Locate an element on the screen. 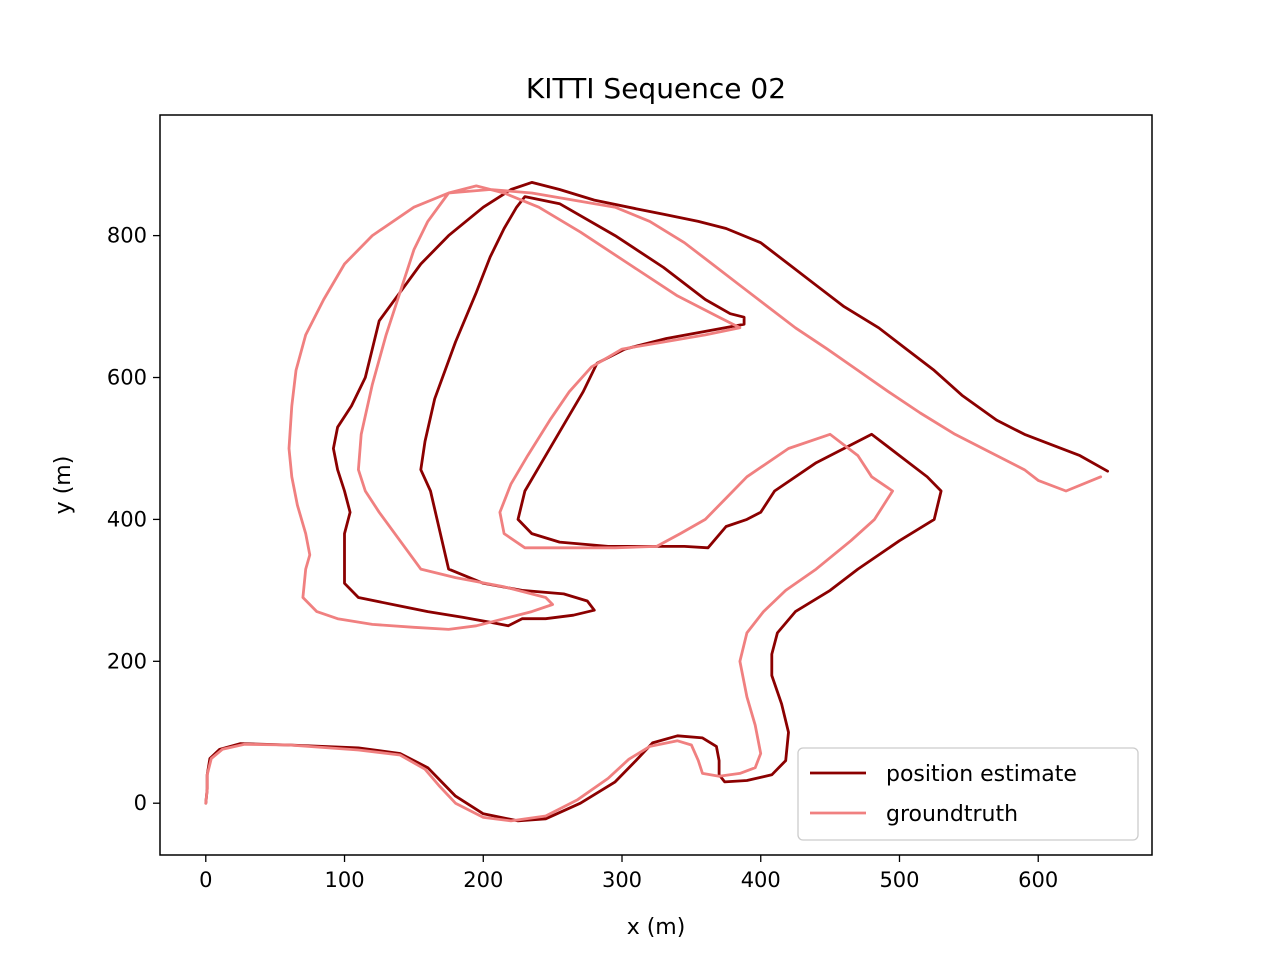 This screenshot has width=1280, height=960. y-tick-label: 400 is located at coordinates (127, 519).